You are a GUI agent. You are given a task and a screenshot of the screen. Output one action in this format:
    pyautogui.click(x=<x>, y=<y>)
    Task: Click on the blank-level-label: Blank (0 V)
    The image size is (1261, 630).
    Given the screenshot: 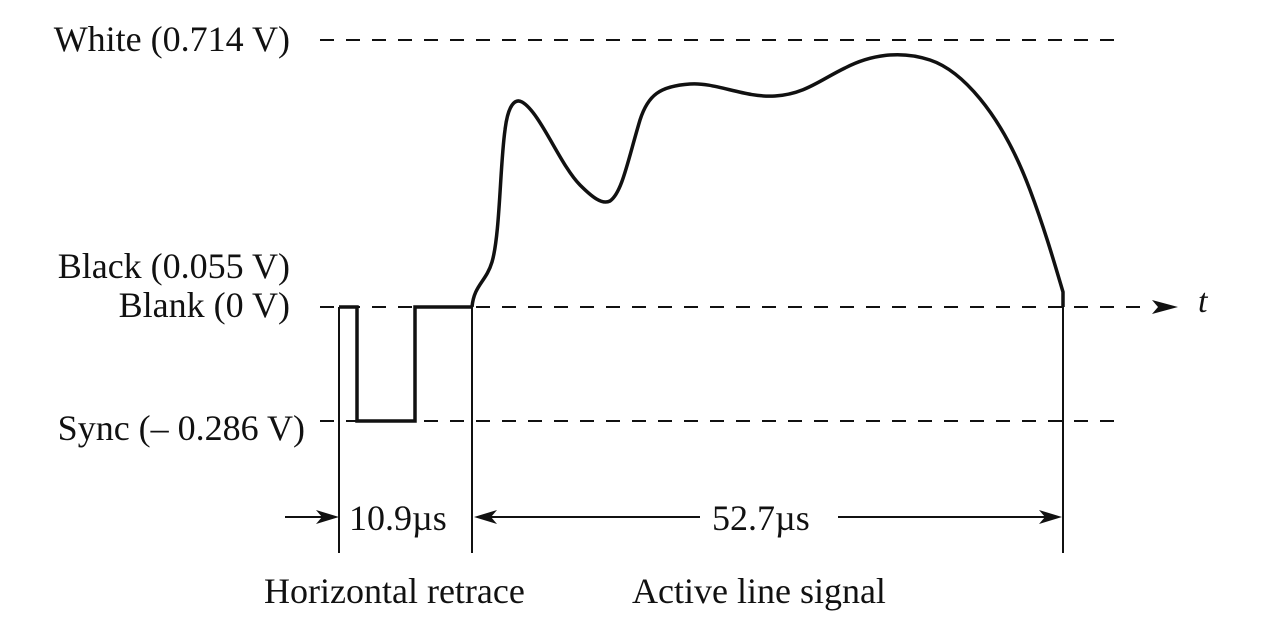 What is the action you would take?
    pyautogui.click(x=204, y=305)
    